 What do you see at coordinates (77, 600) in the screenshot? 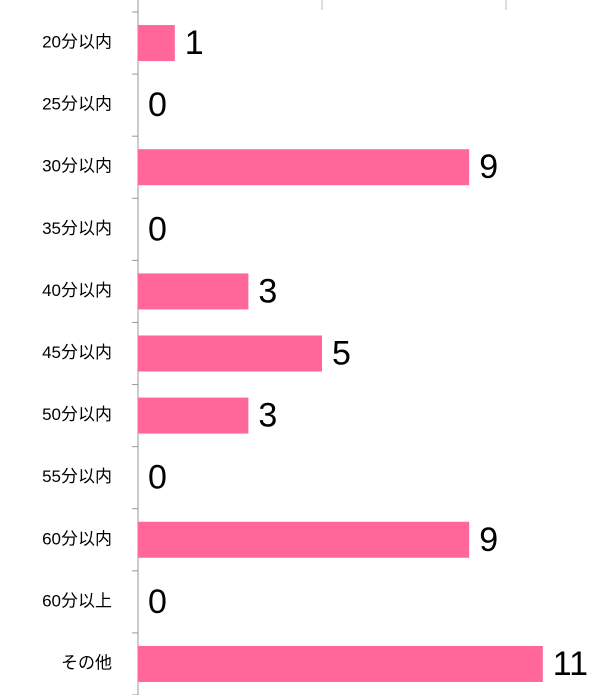
I see `y-tick-label: 60分以上` at bounding box center [77, 600].